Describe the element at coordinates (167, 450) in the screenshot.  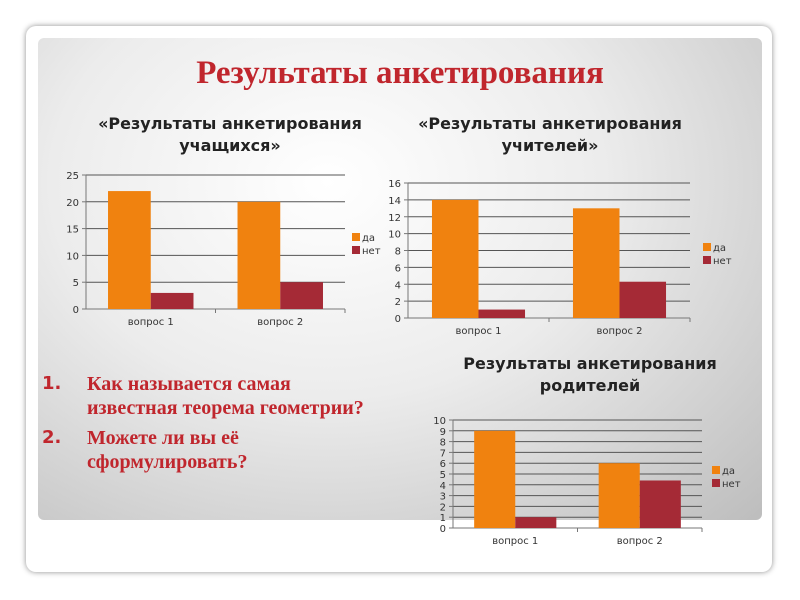
I see `question-text: Можете ли вы её сформулировать?` at that location.